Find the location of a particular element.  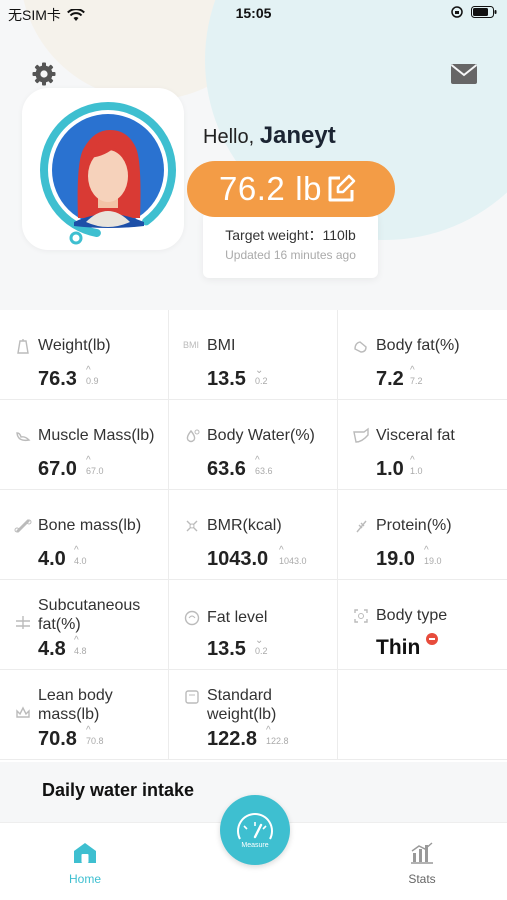

bmi-icon: BMI is located at coordinates (191, 345).